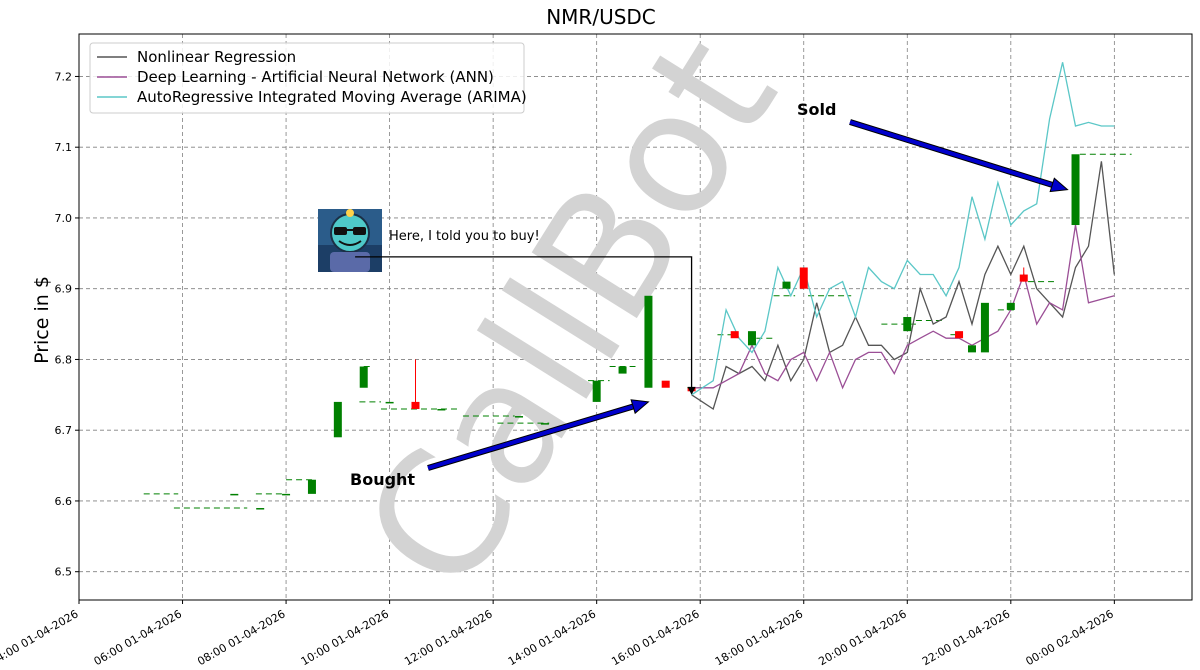 The width and height of the screenshot is (1200, 670). I want to click on y-tick-label: 6.7, so click(64, 430).